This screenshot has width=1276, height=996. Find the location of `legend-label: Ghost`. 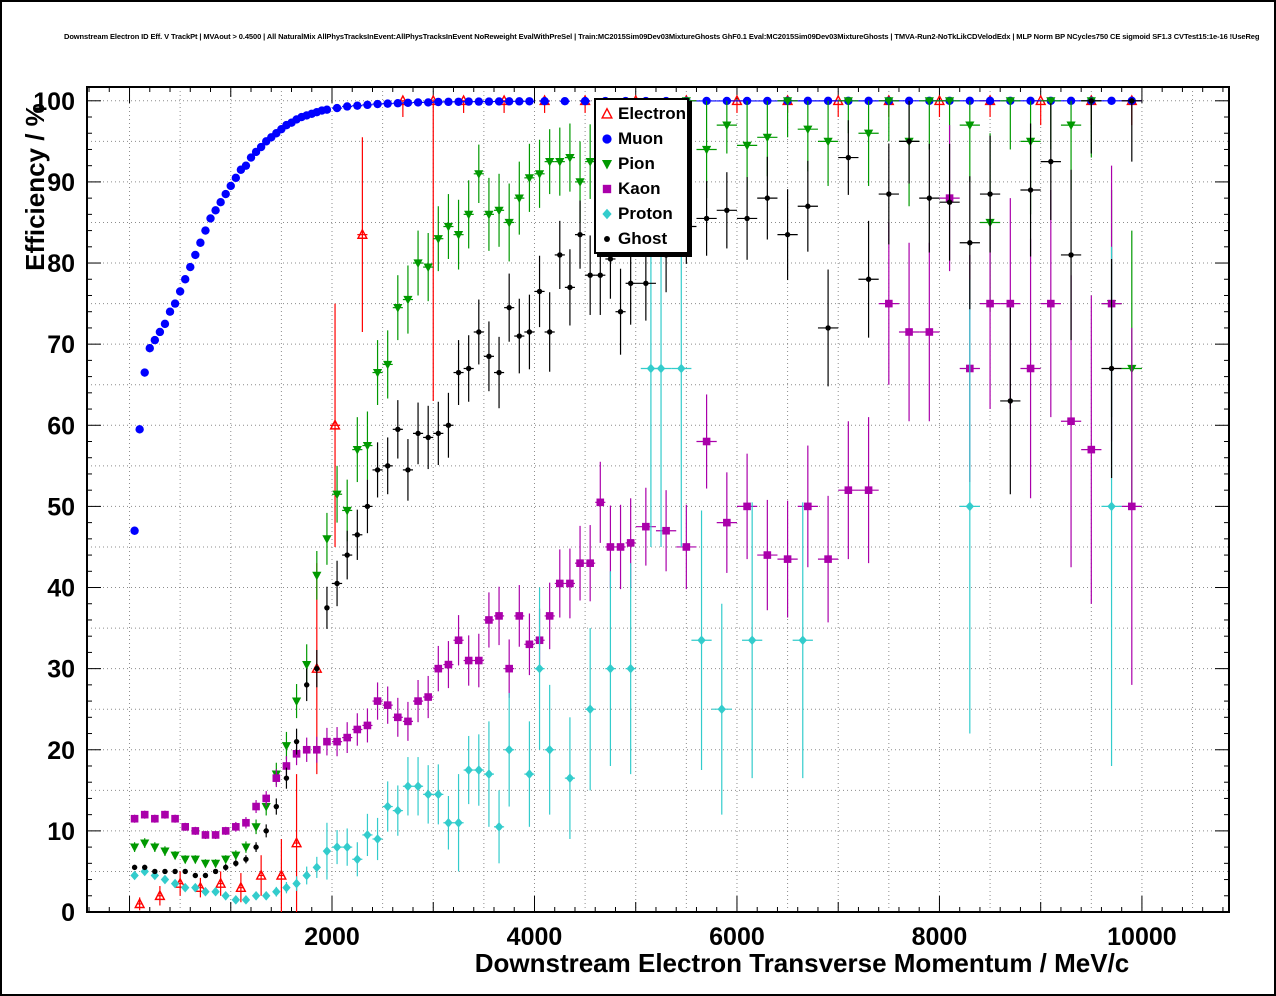

legend-label: Ghost is located at coordinates (643, 238).